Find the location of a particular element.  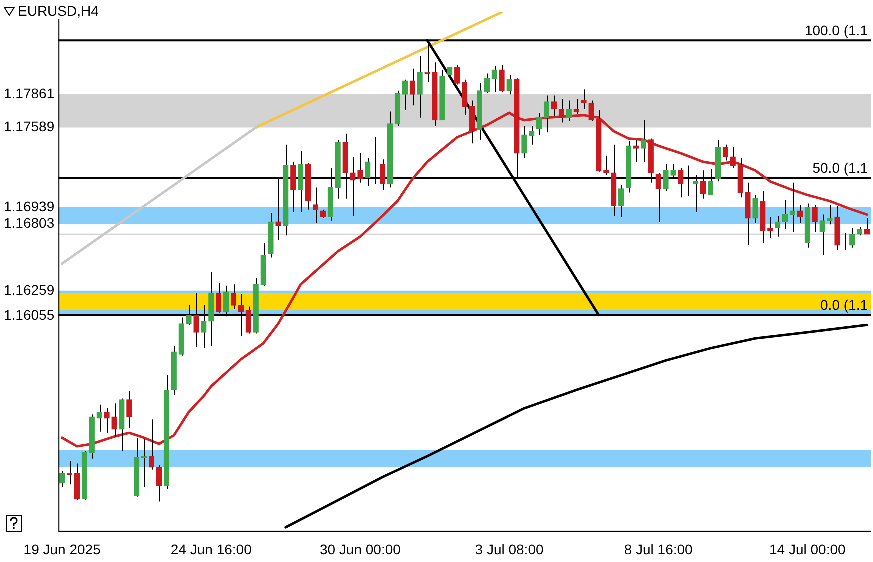

y-tick-label: 1.17861 is located at coordinates (29, 93).